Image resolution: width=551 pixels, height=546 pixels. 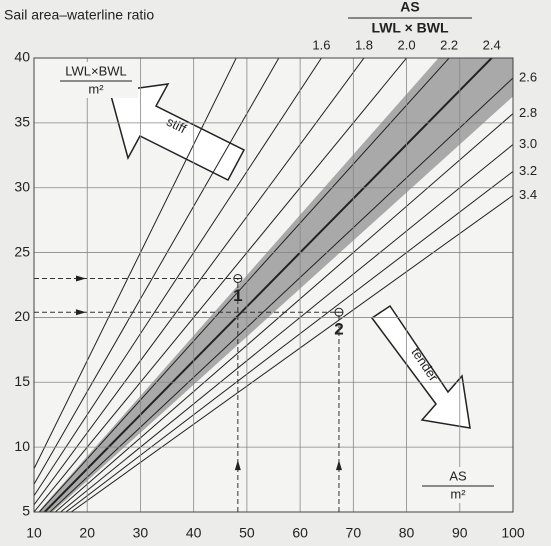 I want to click on x-tick-label: 30, so click(x=141, y=533).